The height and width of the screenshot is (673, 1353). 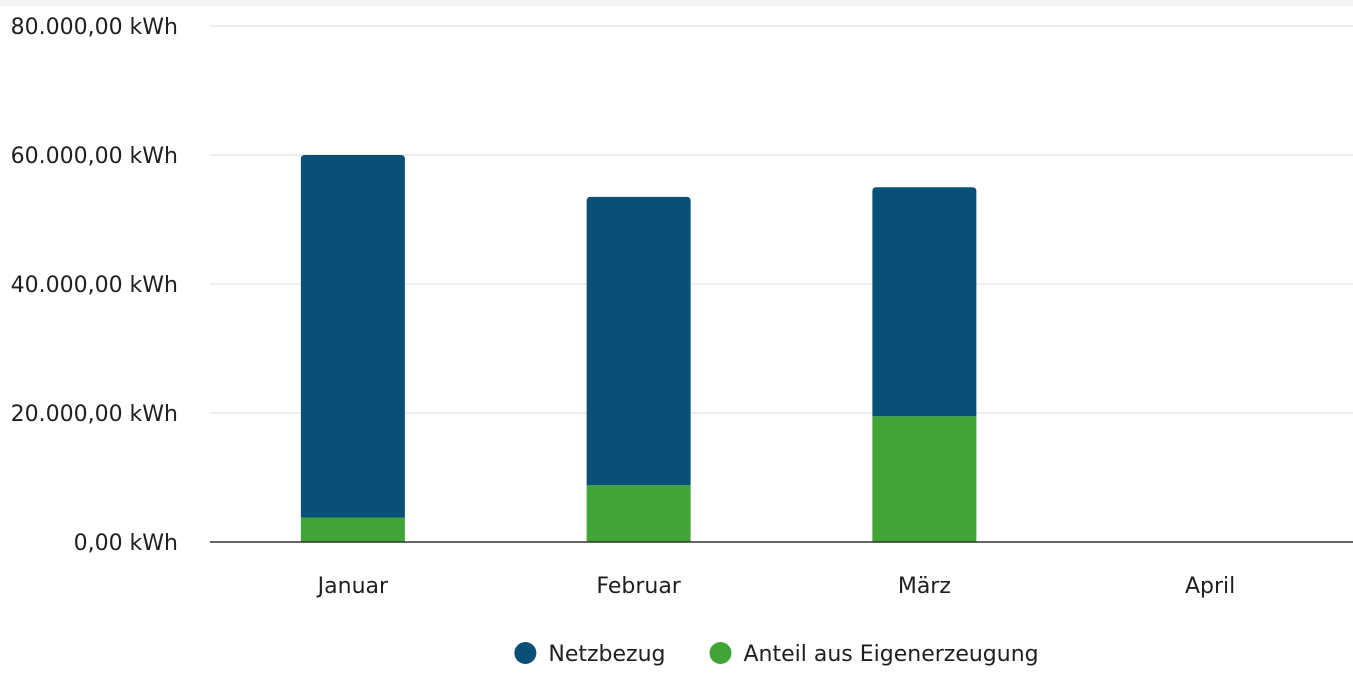 I want to click on x-category-label: Januar, so click(x=352, y=586).